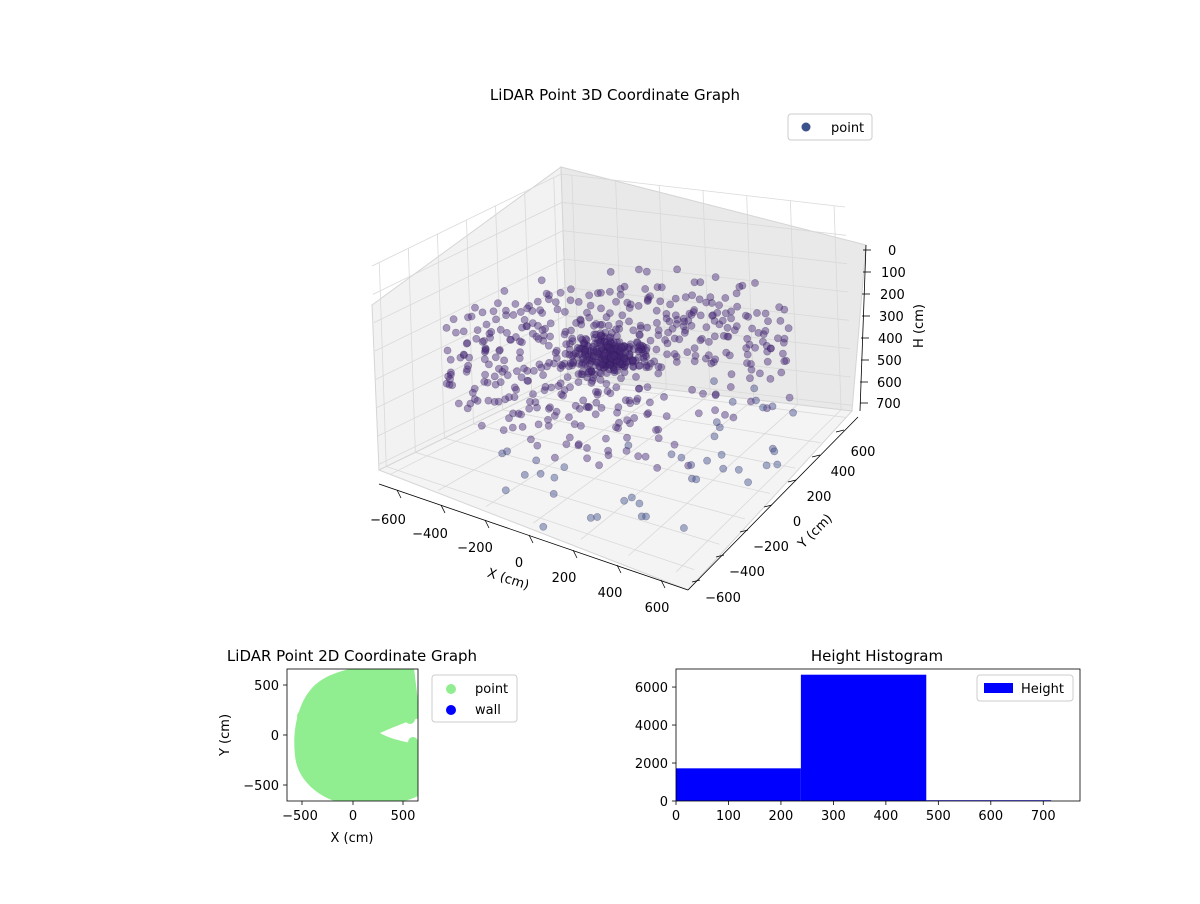  What do you see at coordinates (443, 509) in the screenshot?
I see `x-tick-mark` at bounding box center [443, 509].